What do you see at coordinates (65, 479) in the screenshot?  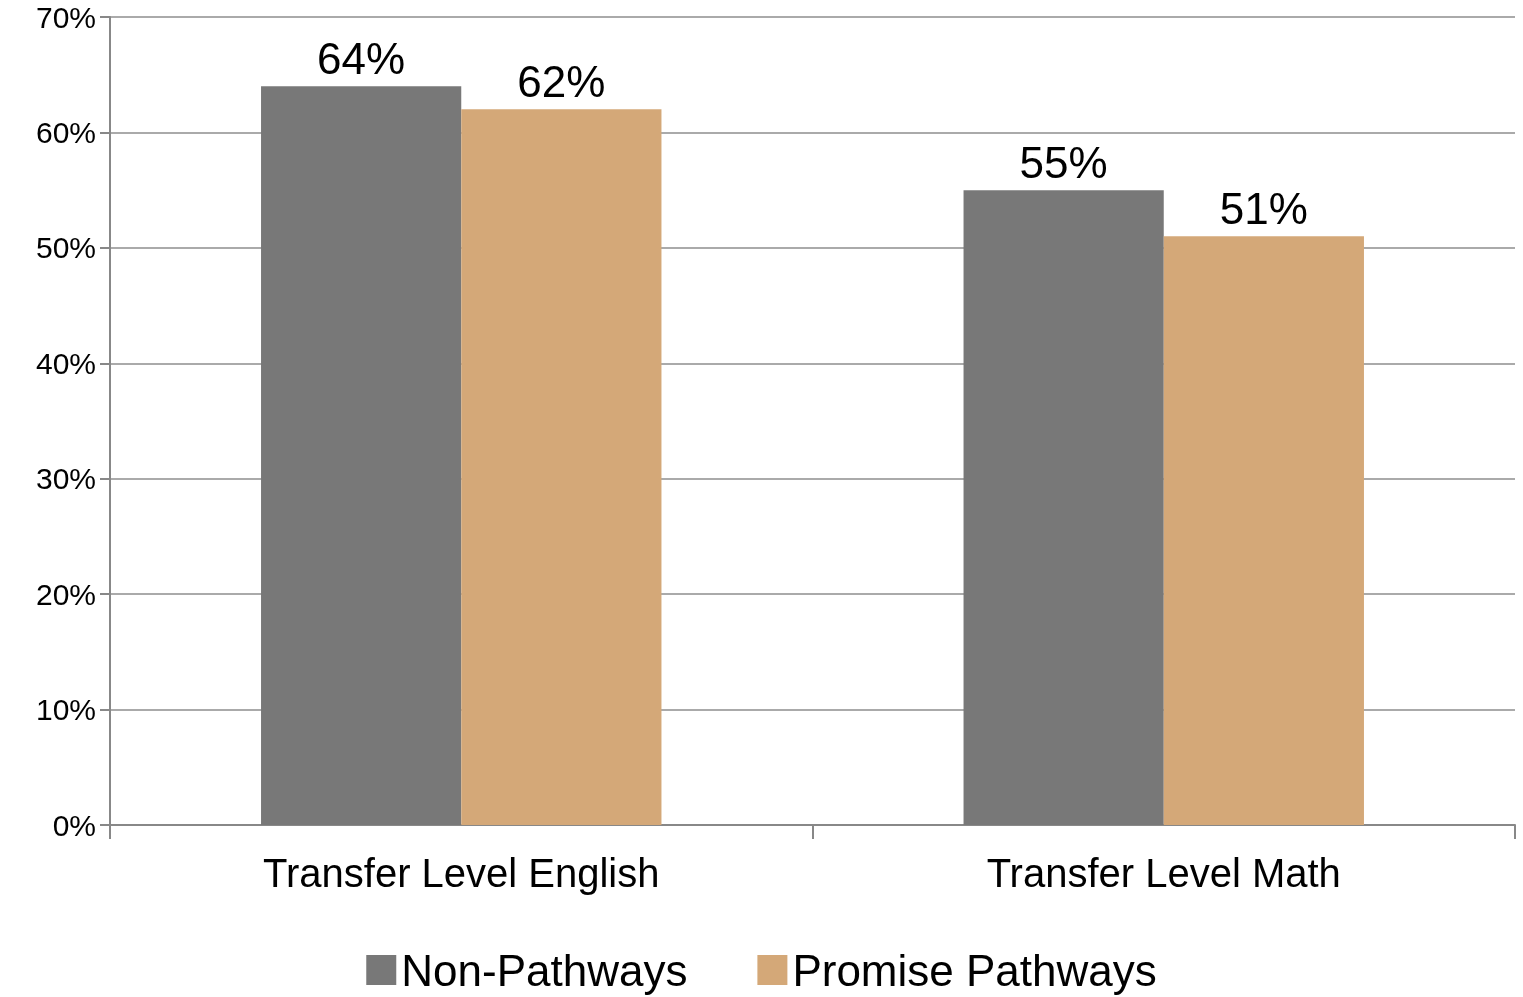 I see `y-tick-label: 30%` at bounding box center [65, 479].